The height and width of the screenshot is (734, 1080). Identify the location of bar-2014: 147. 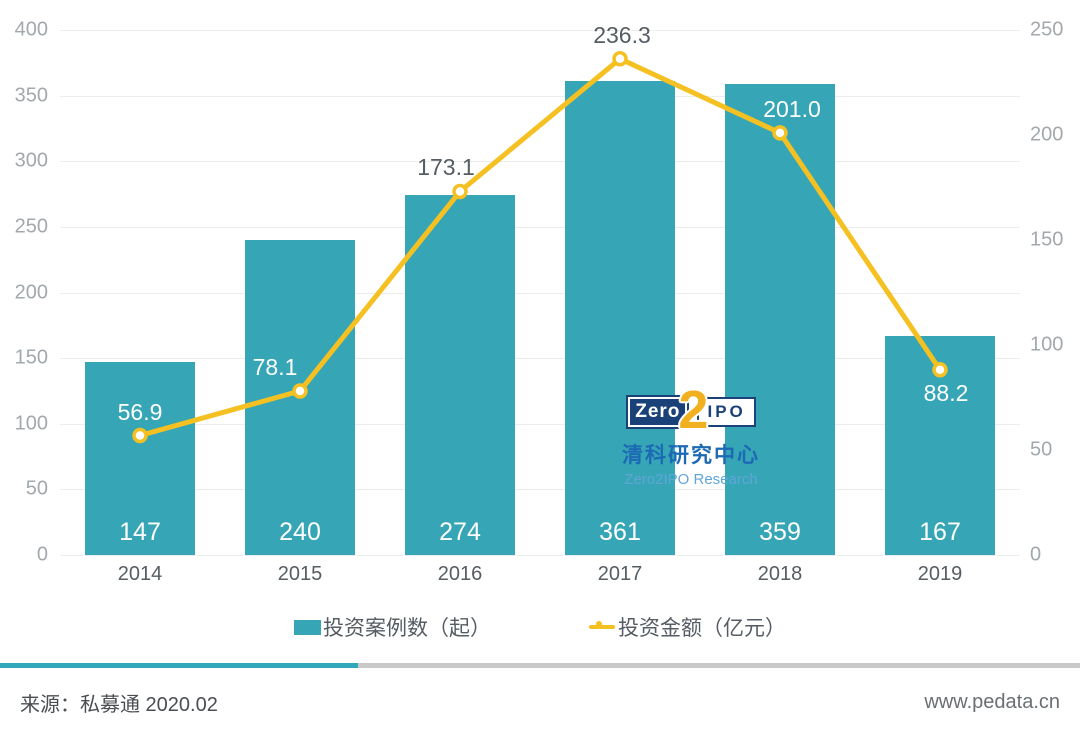
(140, 458).